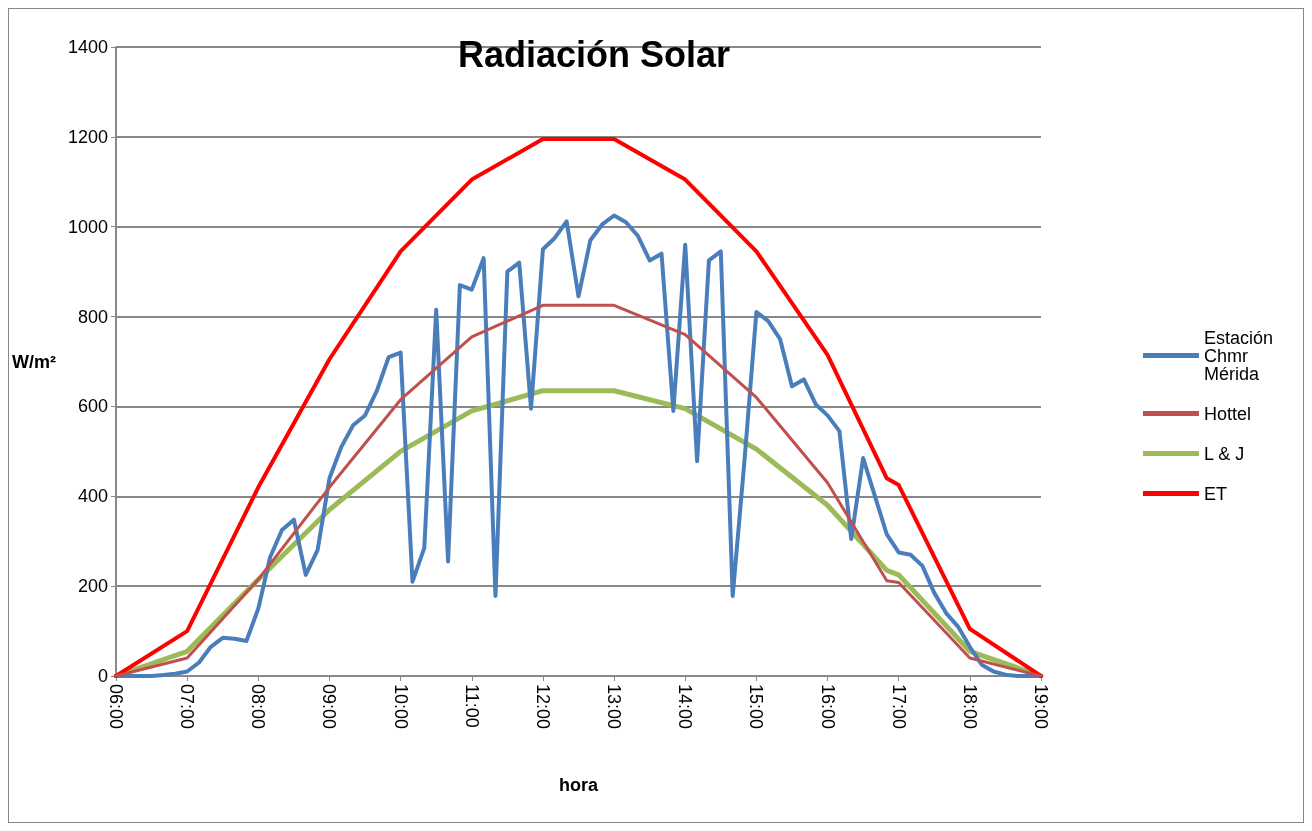 This screenshot has width=1312, height=831. What do you see at coordinates (614, 707) in the screenshot?
I see `x-tick-label: 13:00` at bounding box center [614, 707].